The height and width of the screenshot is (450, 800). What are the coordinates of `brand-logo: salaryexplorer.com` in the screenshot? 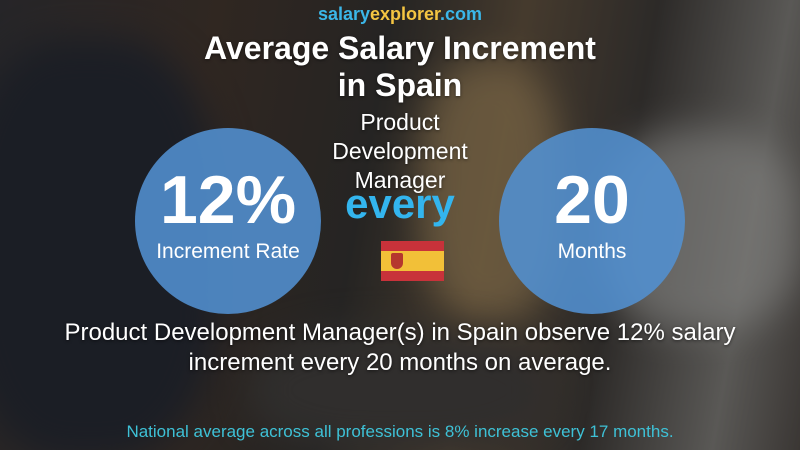 It's located at (400, 14).